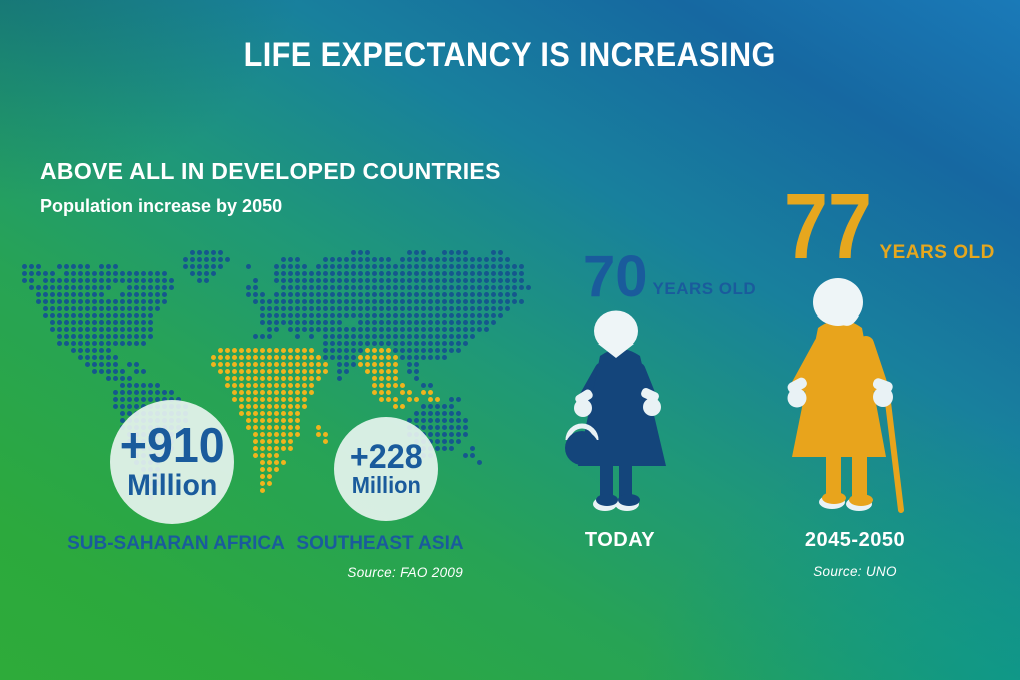 The image size is (1020, 680). What do you see at coordinates (937, 252) in the screenshot?
I see `age-suffix-2045: YEARS OLD` at bounding box center [937, 252].